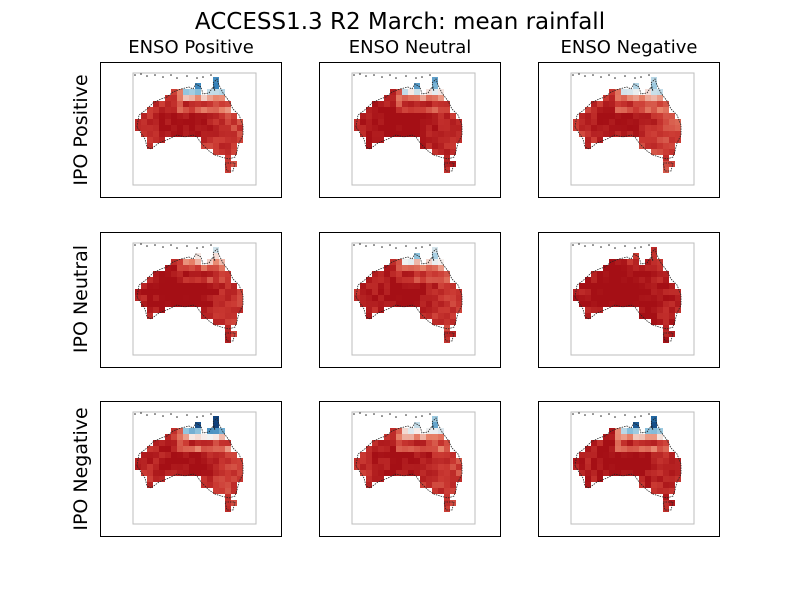  What do you see at coordinates (190, 119) in the screenshot?
I see `coastline` at bounding box center [190, 119].